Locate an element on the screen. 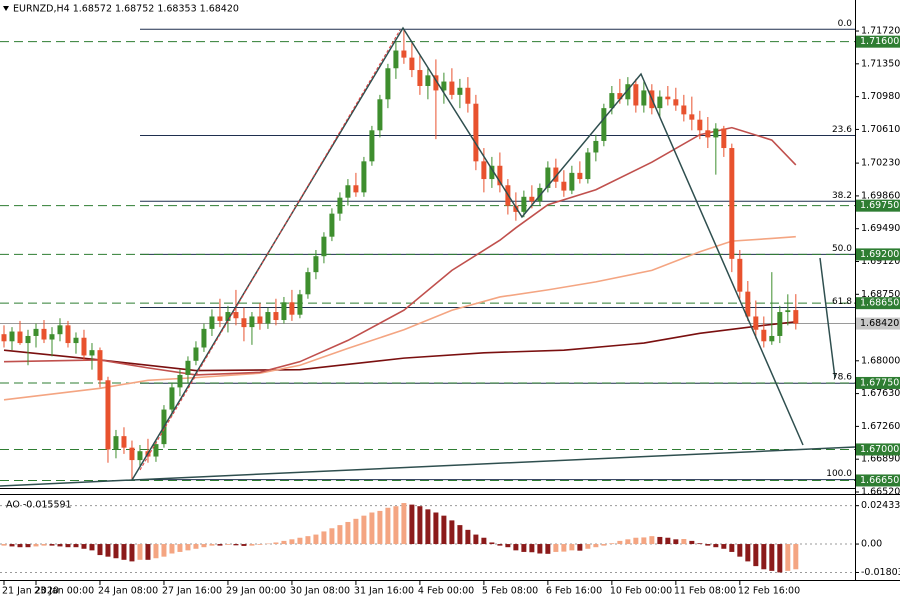 The width and height of the screenshot is (900, 600). fib-label: 78.6 is located at coordinates (842, 378).